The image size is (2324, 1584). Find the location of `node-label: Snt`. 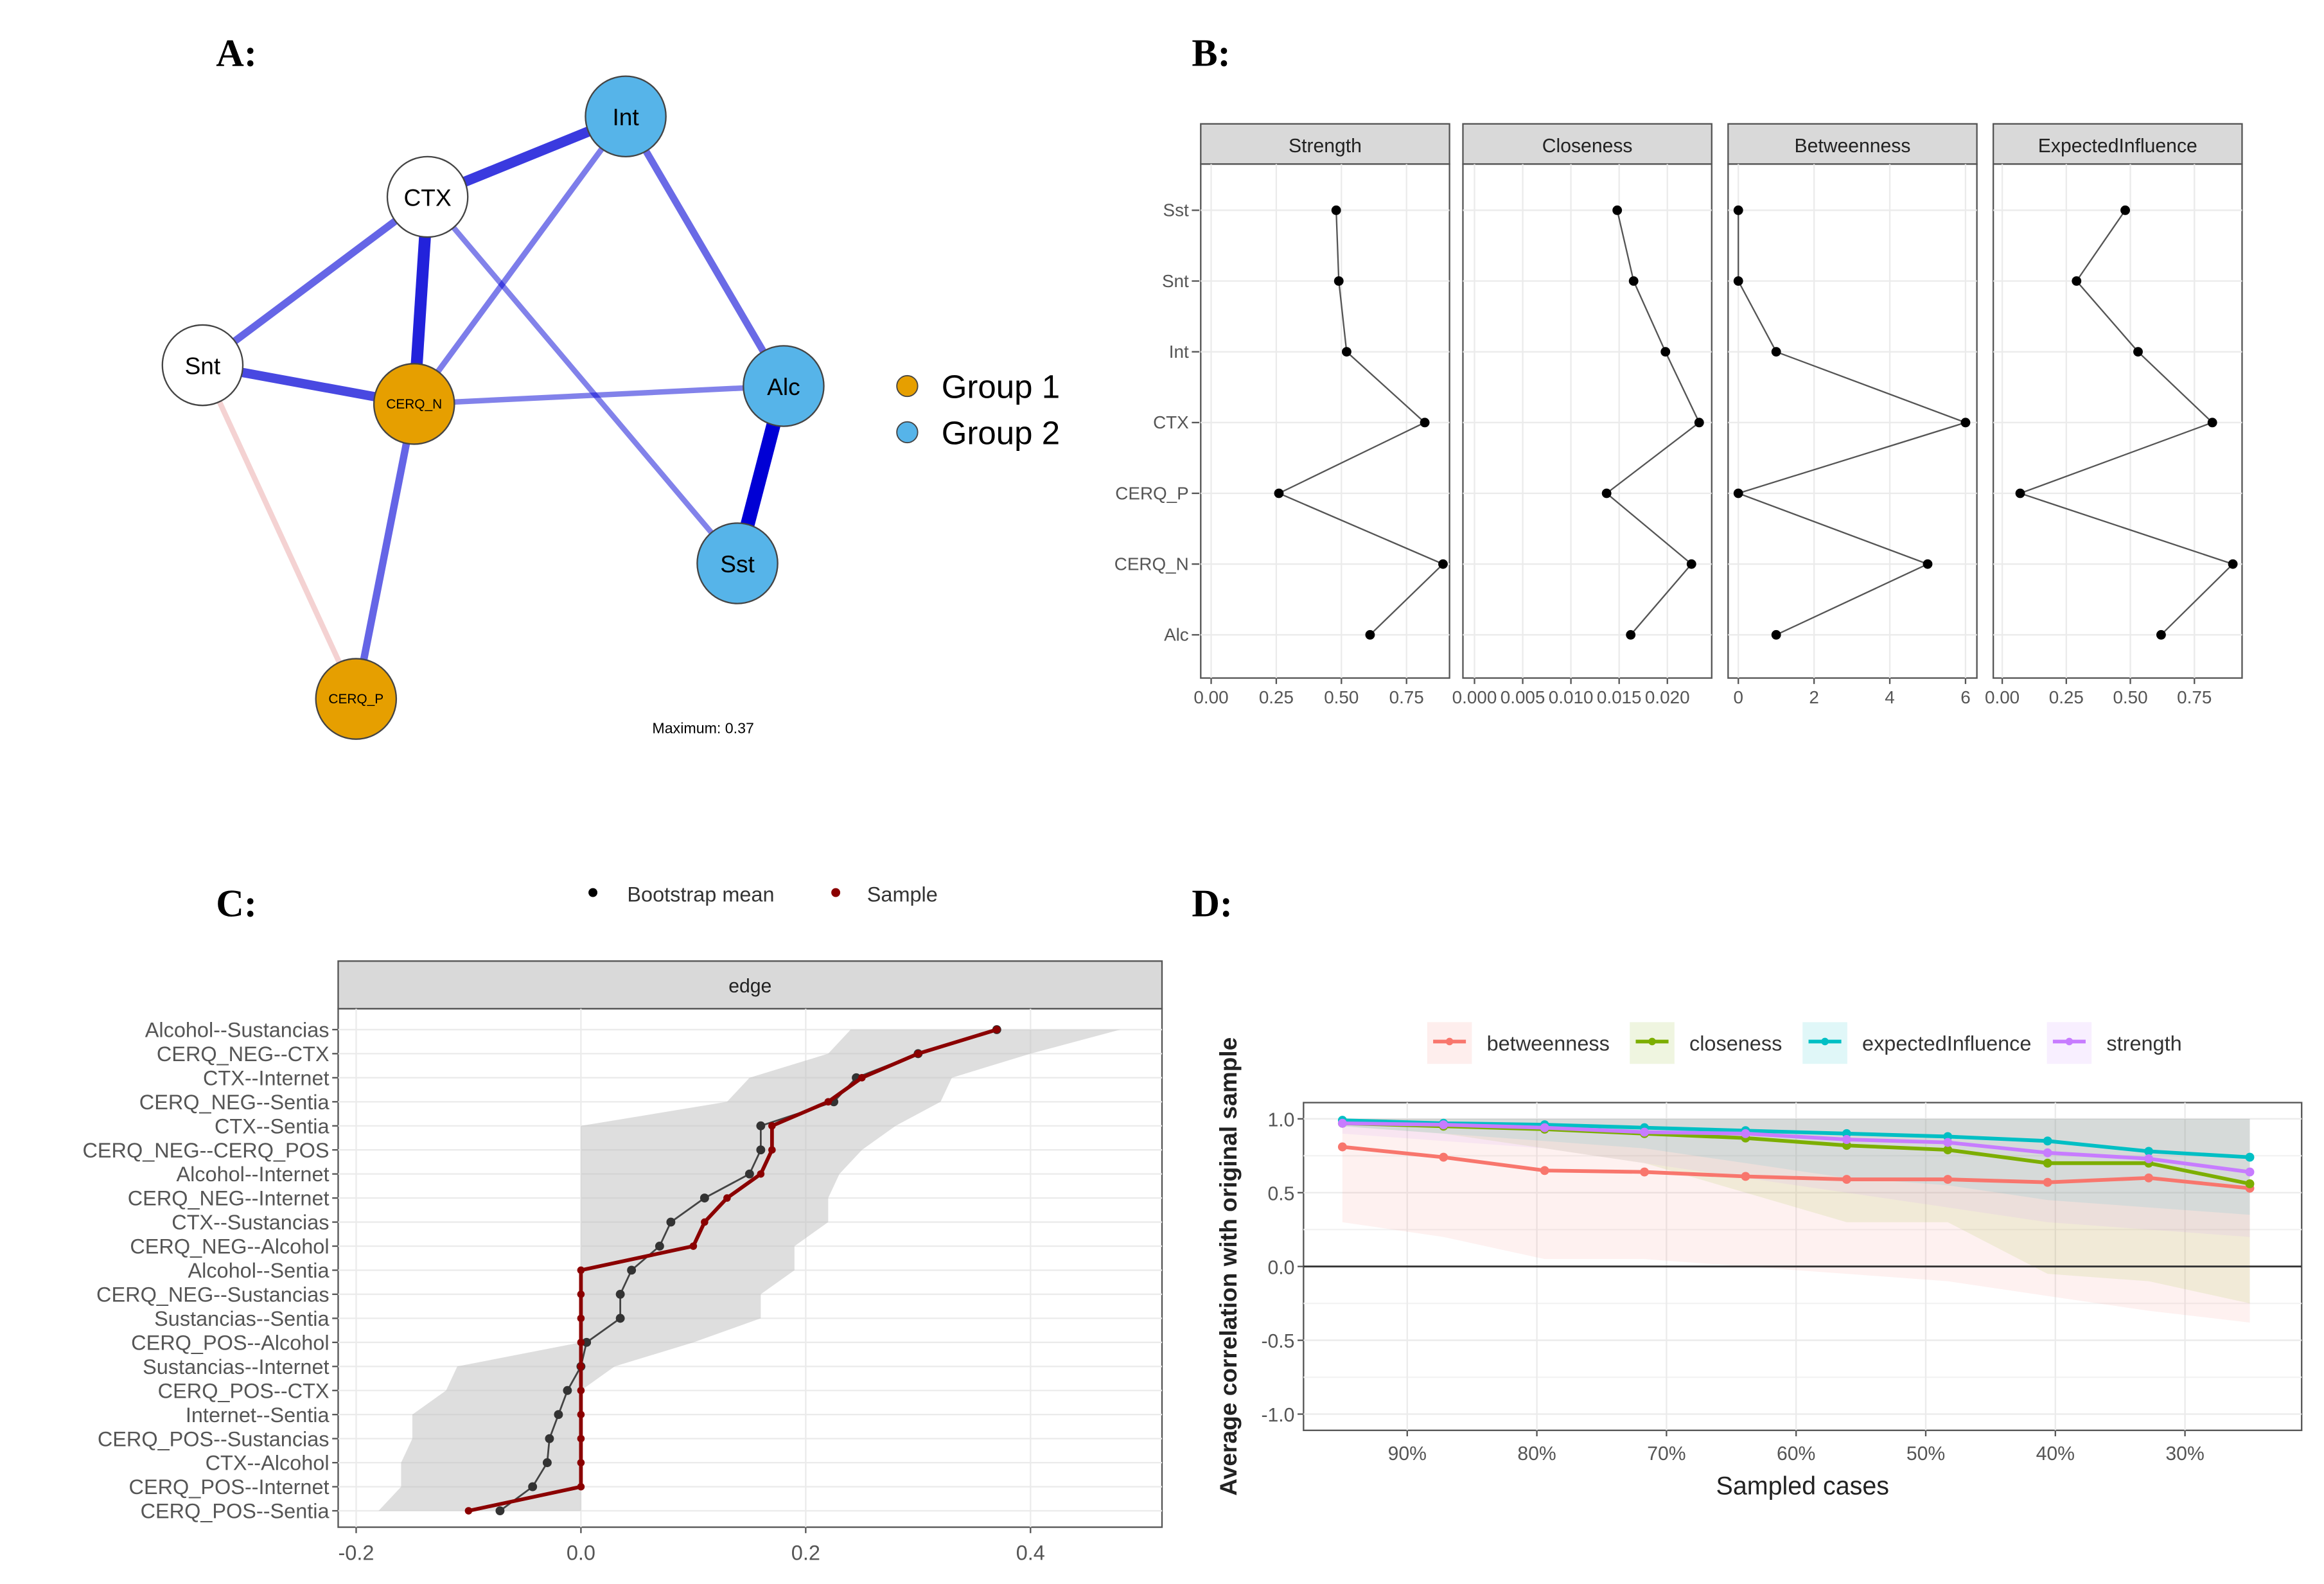

node-label: Snt is located at coordinates (203, 365).